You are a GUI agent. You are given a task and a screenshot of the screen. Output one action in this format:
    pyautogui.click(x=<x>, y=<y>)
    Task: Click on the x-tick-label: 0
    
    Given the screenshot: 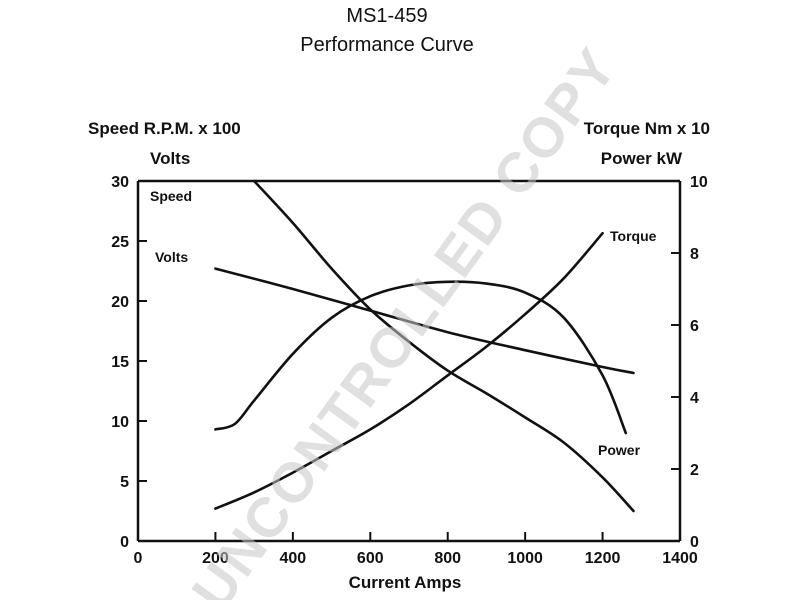 What is the action you would take?
    pyautogui.click(x=138, y=558)
    